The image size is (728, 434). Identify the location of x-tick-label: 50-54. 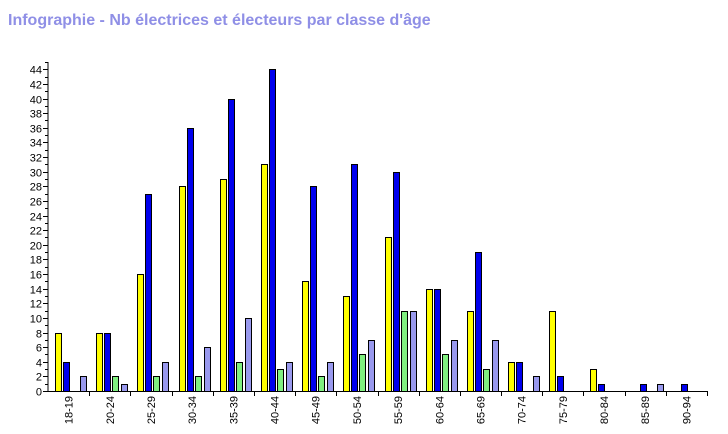
(358, 410).